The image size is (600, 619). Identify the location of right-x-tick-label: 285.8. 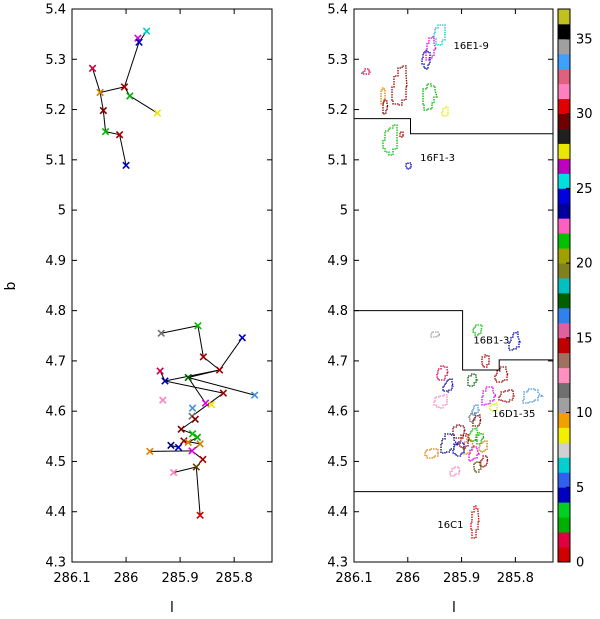
(515, 578).